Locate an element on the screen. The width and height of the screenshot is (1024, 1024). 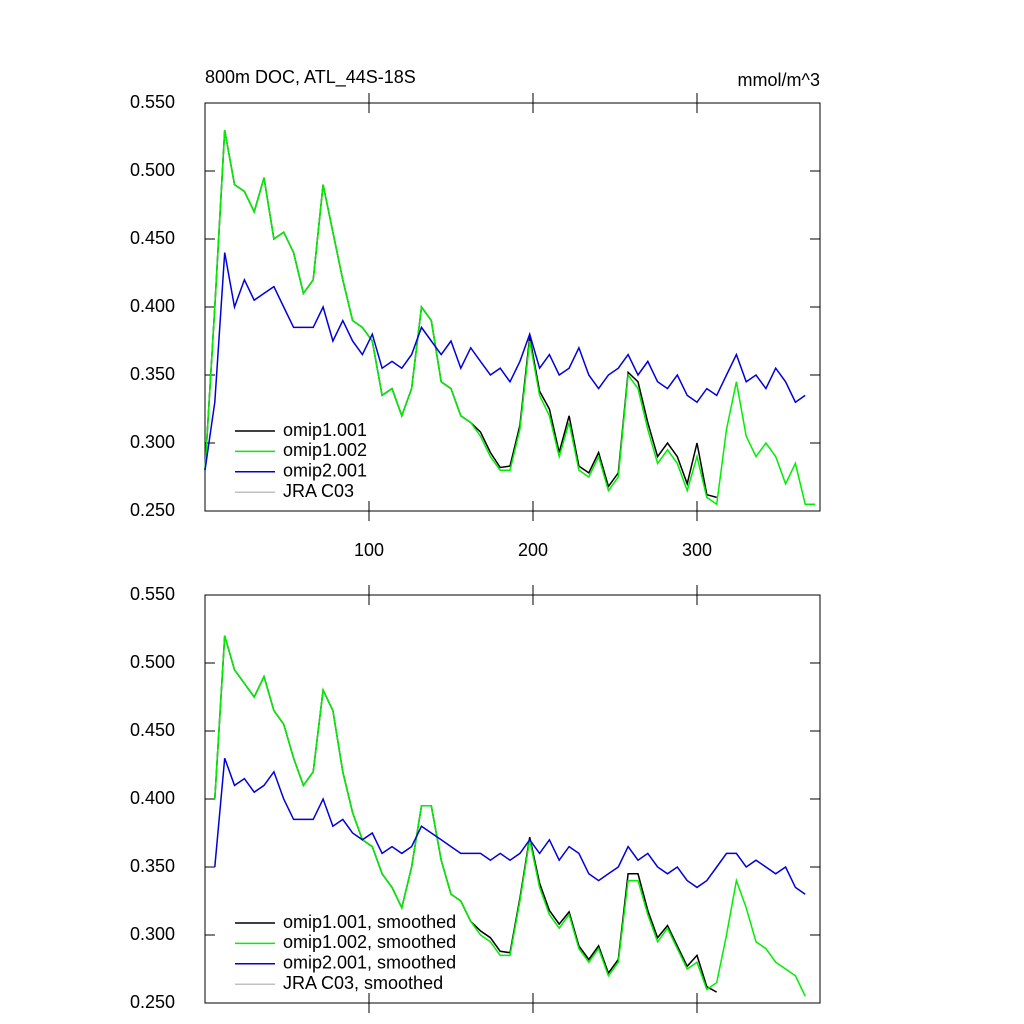
legend-label: omip1.002, smoothed is located at coordinates (369, 942).